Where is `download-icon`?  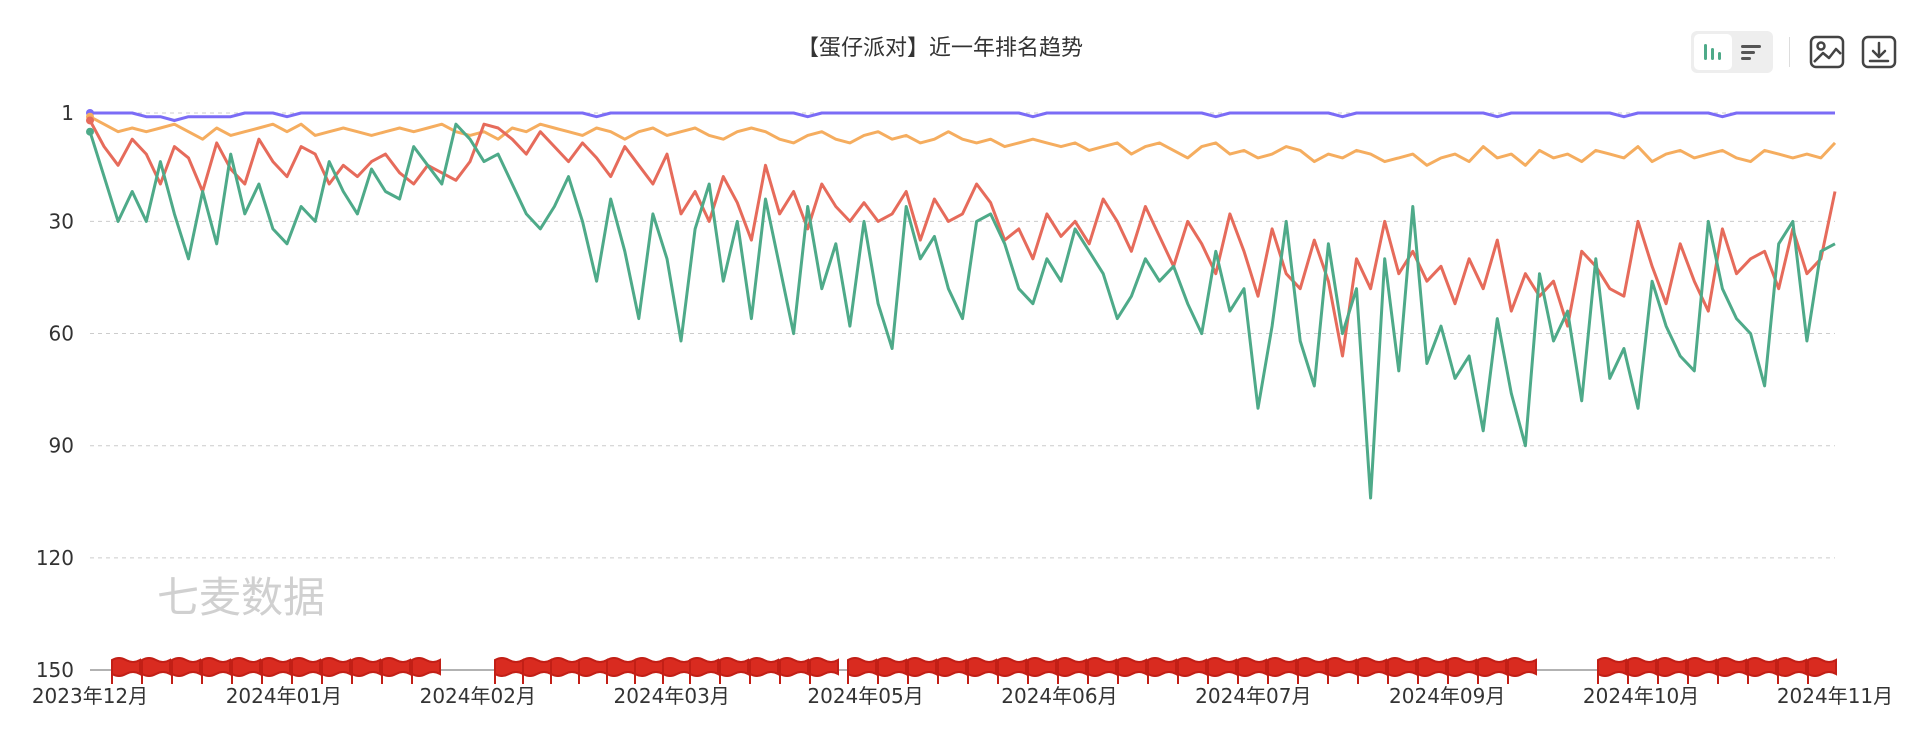
download-icon is located at coordinates (1879, 52).